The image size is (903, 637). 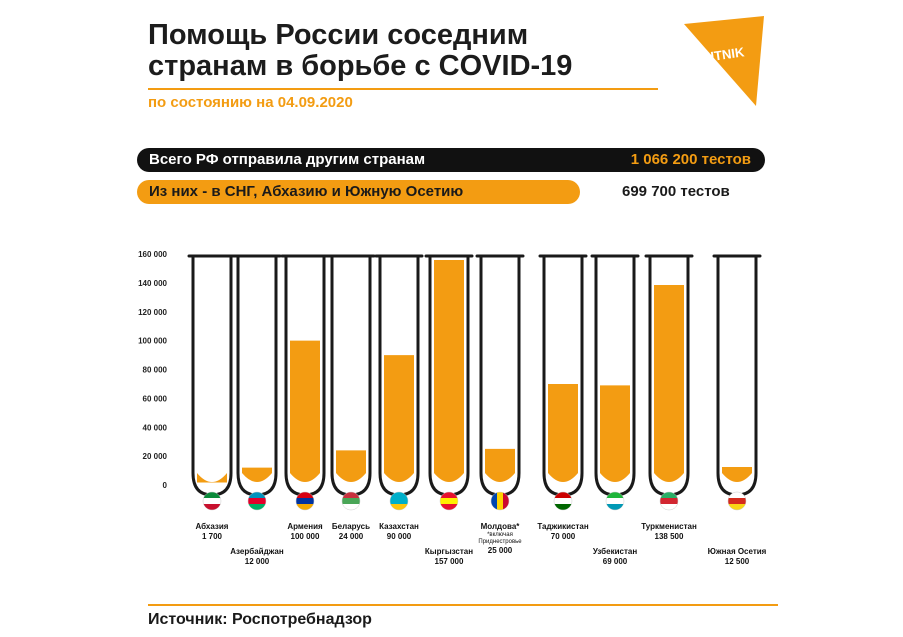 What do you see at coordinates (500, 550) in the screenshot?
I see `data-label: 25 000` at bounding box center [500, 550].